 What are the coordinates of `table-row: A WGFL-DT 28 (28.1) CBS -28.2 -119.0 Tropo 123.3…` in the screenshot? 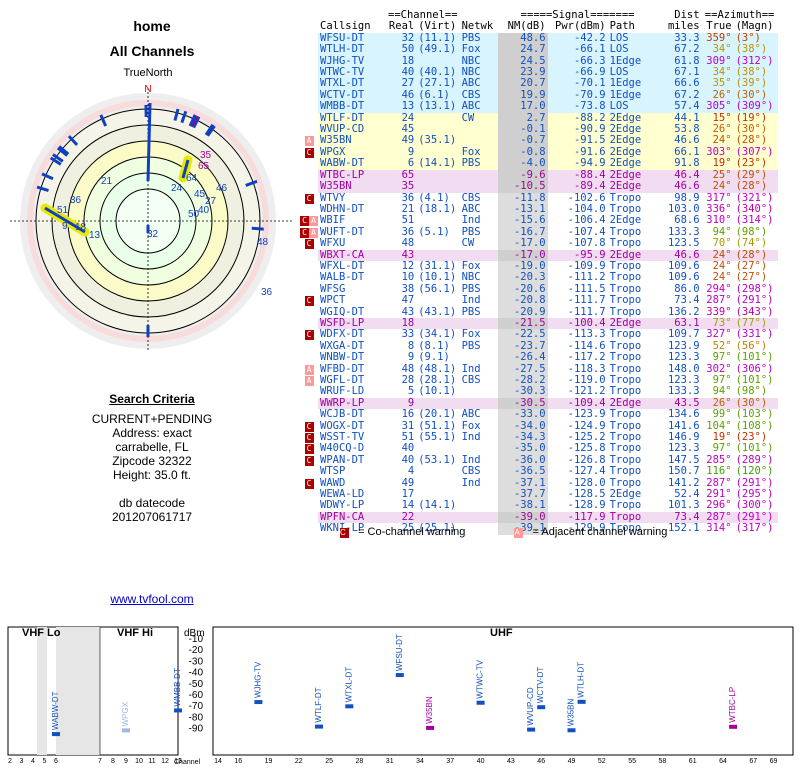 It's located at (539, 380).